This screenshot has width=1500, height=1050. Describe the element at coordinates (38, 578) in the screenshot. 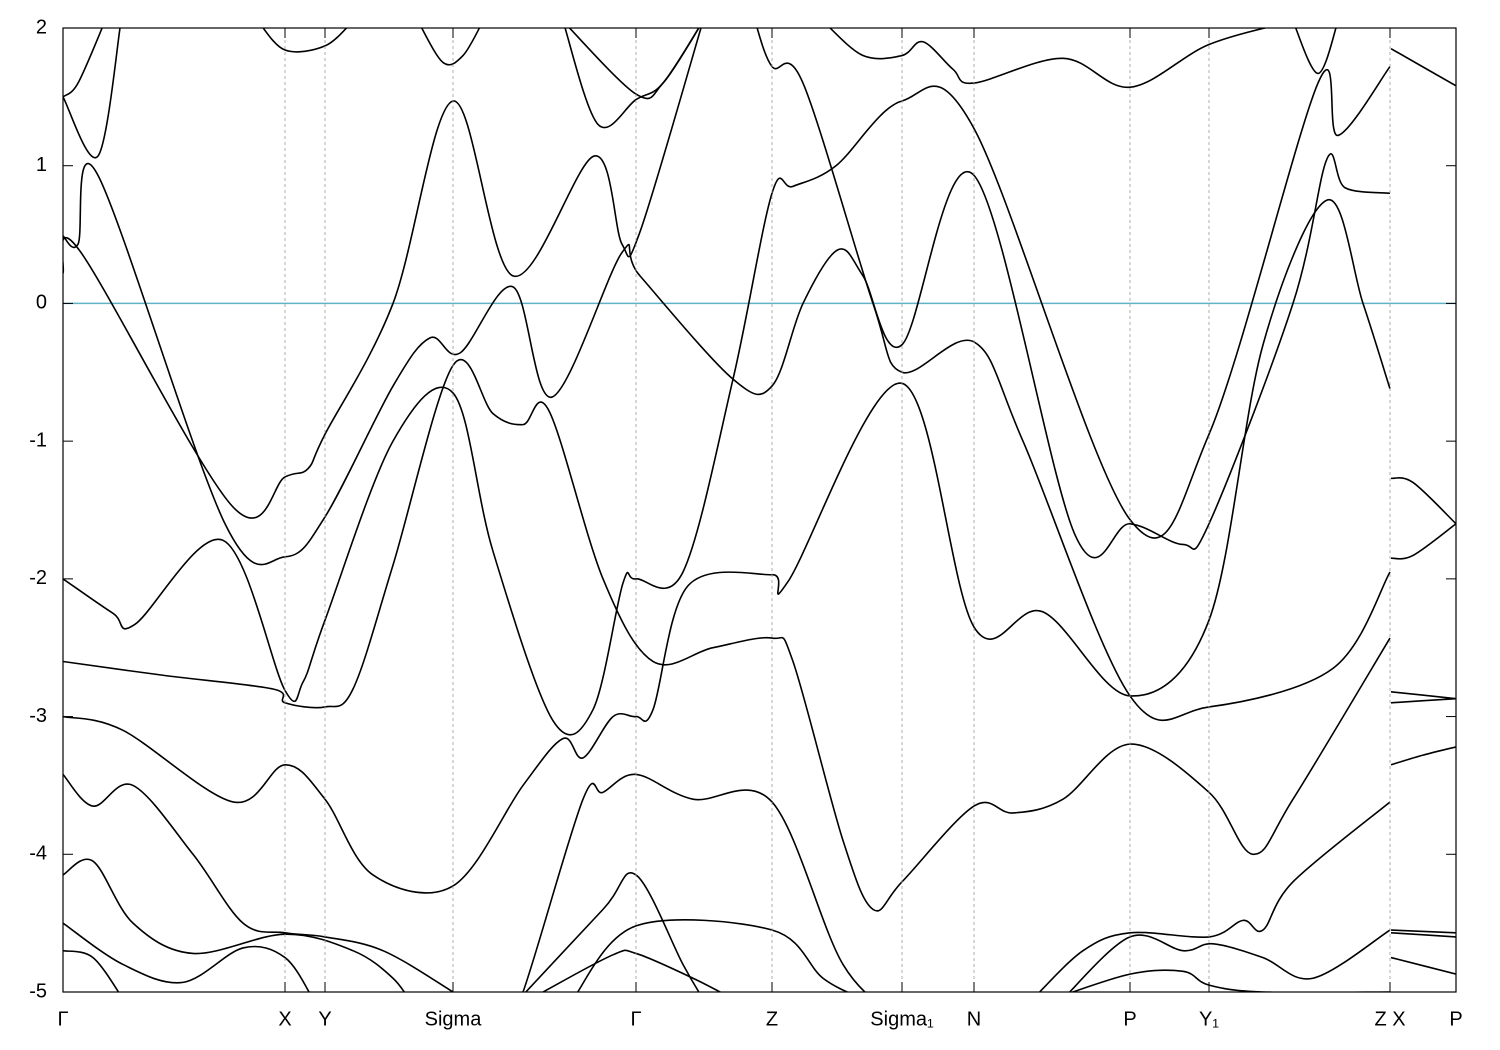

I see `y-tick-label: -2` at that location.